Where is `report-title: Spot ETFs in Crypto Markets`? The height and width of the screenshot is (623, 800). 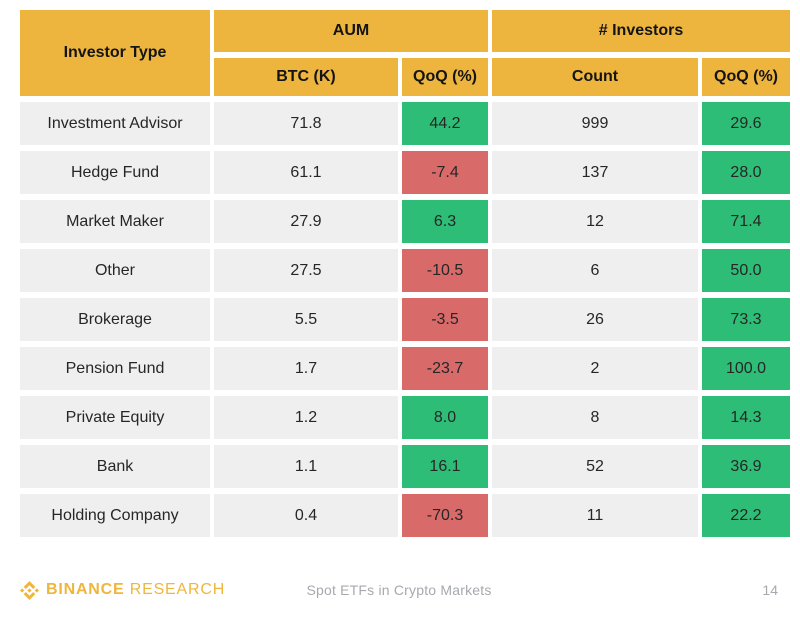 report-title: Spot ETFs in Crypto Markets is located at coordinates (399, 590).